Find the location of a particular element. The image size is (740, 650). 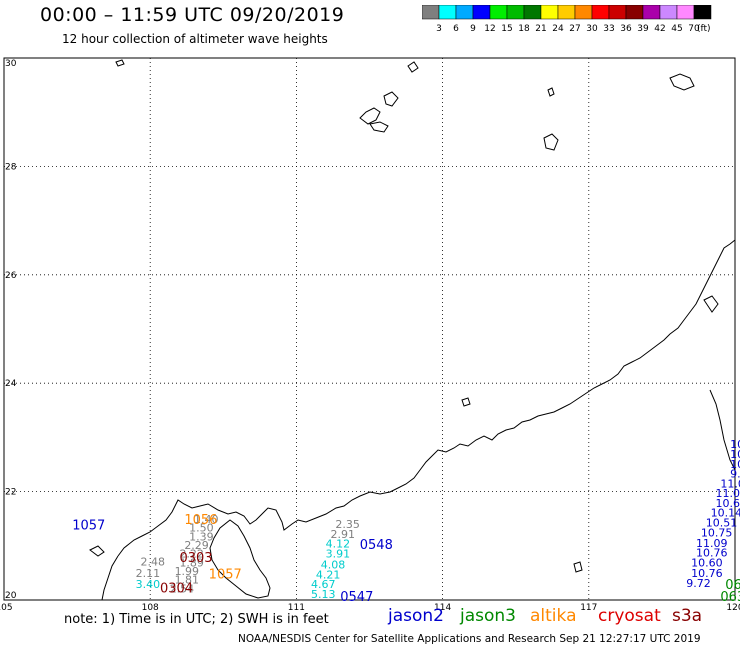

wave-height-colorbar: 3 6 9 12 15 18 21 24 27 30 33 36 39 42 45 70(ft) is located at coordinates (567, 19).